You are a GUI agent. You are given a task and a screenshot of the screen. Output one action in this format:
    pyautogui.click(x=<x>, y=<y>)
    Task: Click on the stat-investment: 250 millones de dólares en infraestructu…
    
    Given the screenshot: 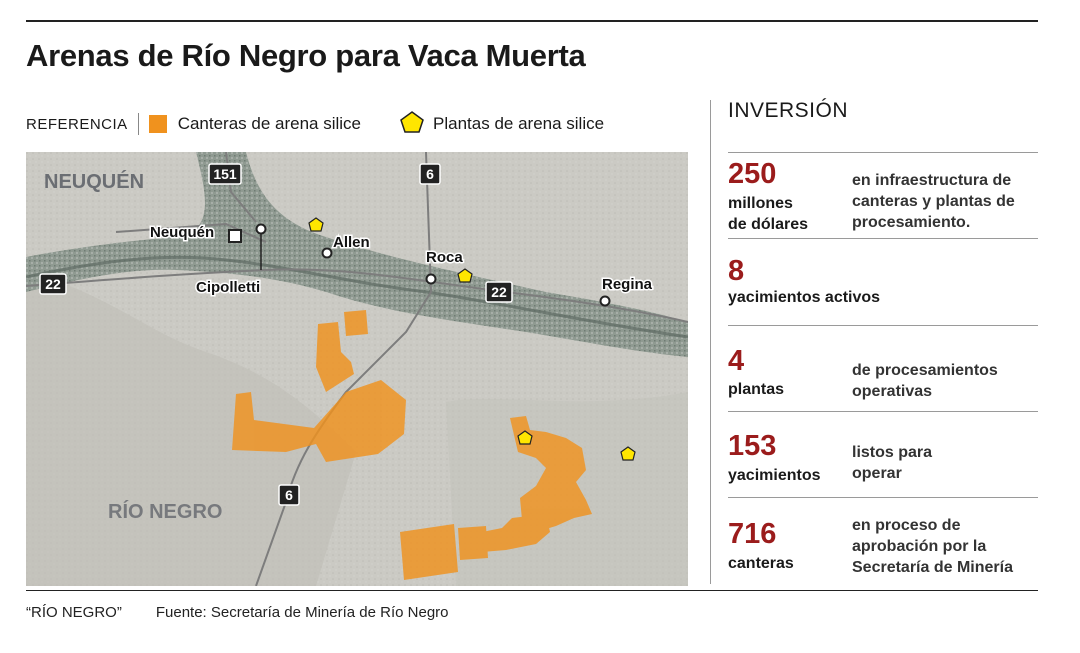 What is the action you would take?
    pyautogui.click(x=883, y=195)
    